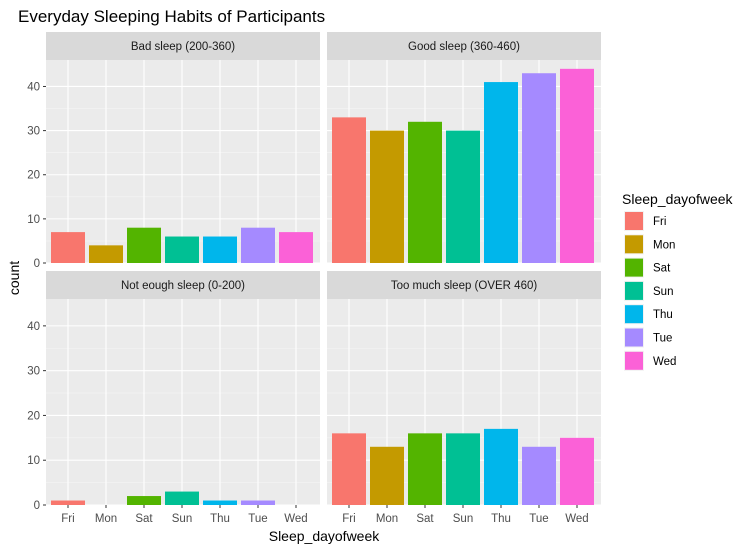 The width and height of the screenshot is (752, 550). What do you see at coordinates (648, 314) in the screenshot?
I see `legend-item-thu: Thu` at bounding box center [648, 314].